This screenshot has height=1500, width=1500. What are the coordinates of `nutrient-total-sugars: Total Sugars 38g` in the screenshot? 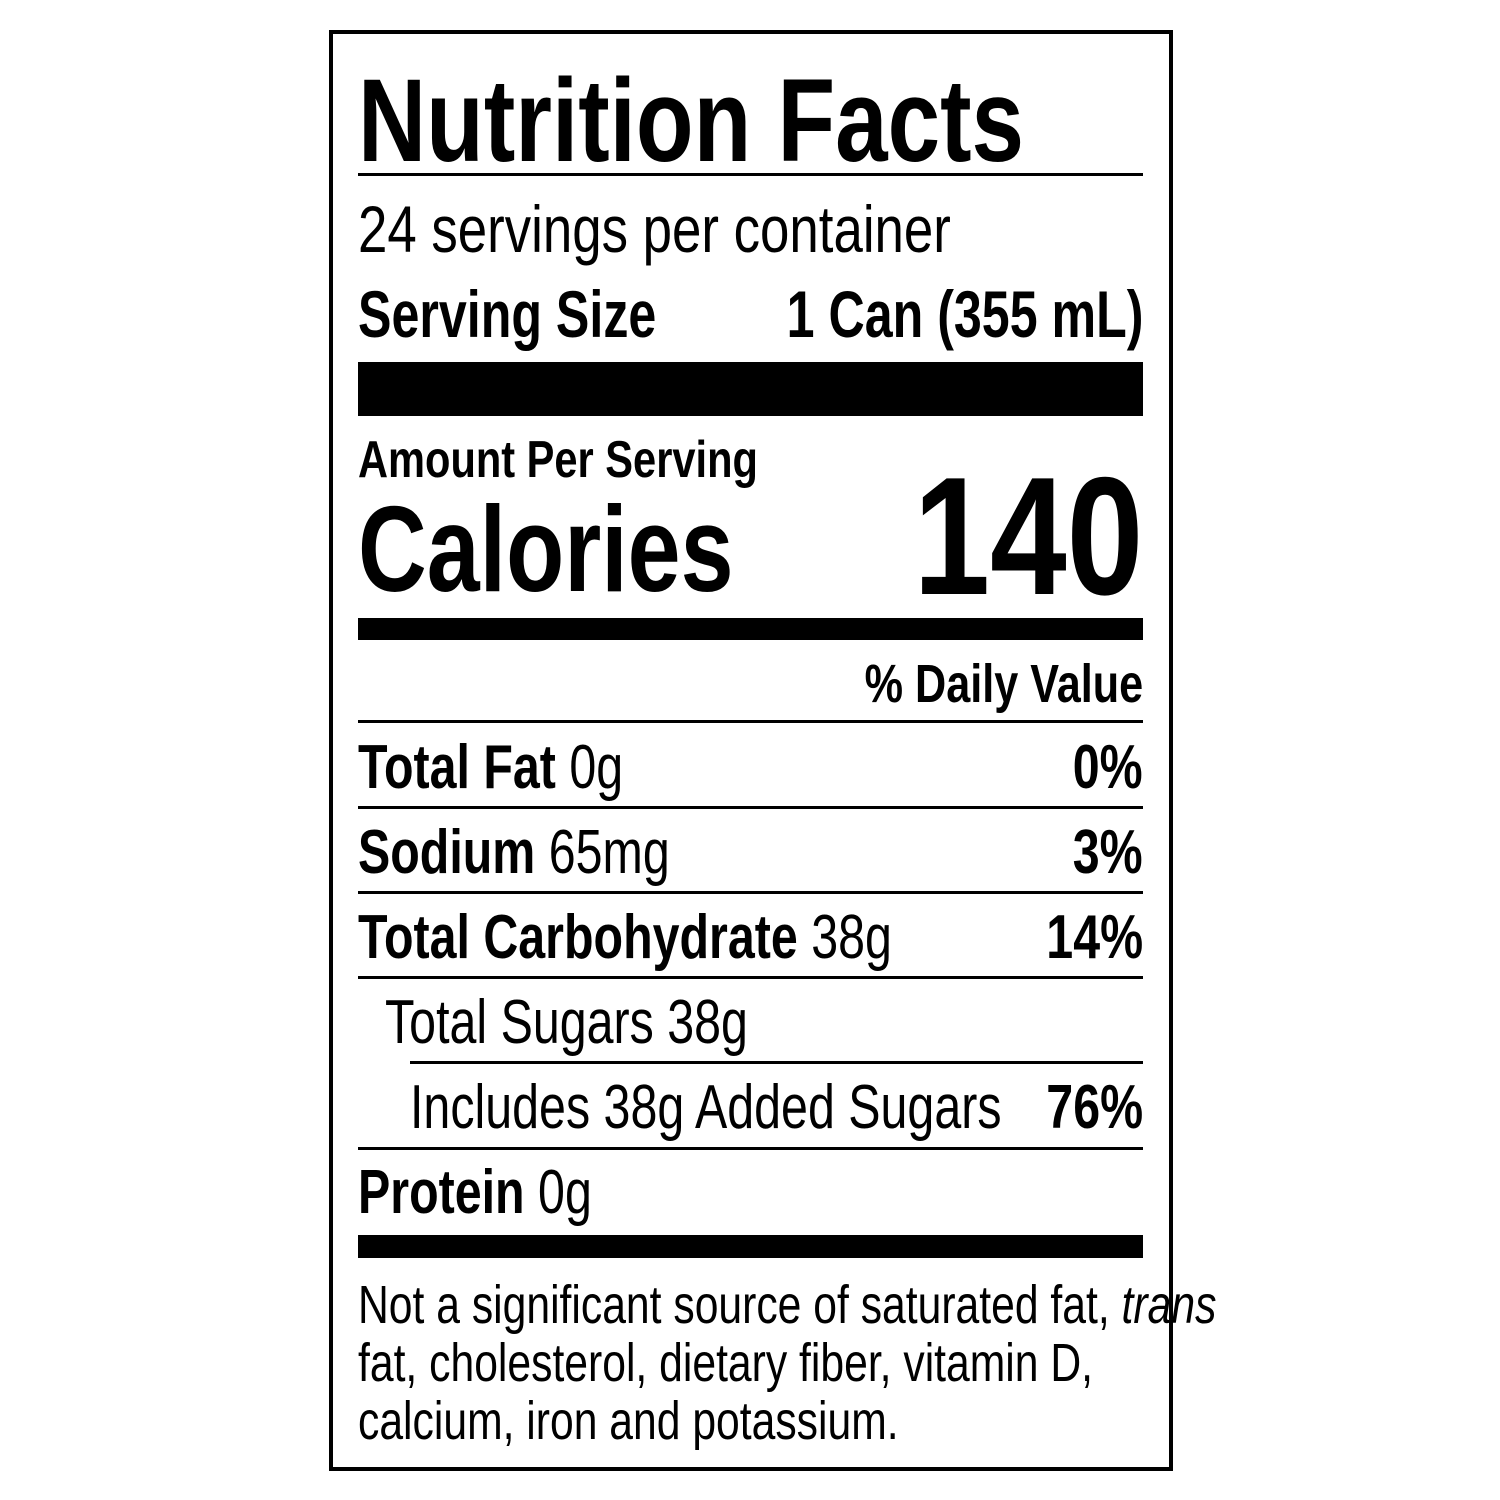 It's located at (566, 1022).